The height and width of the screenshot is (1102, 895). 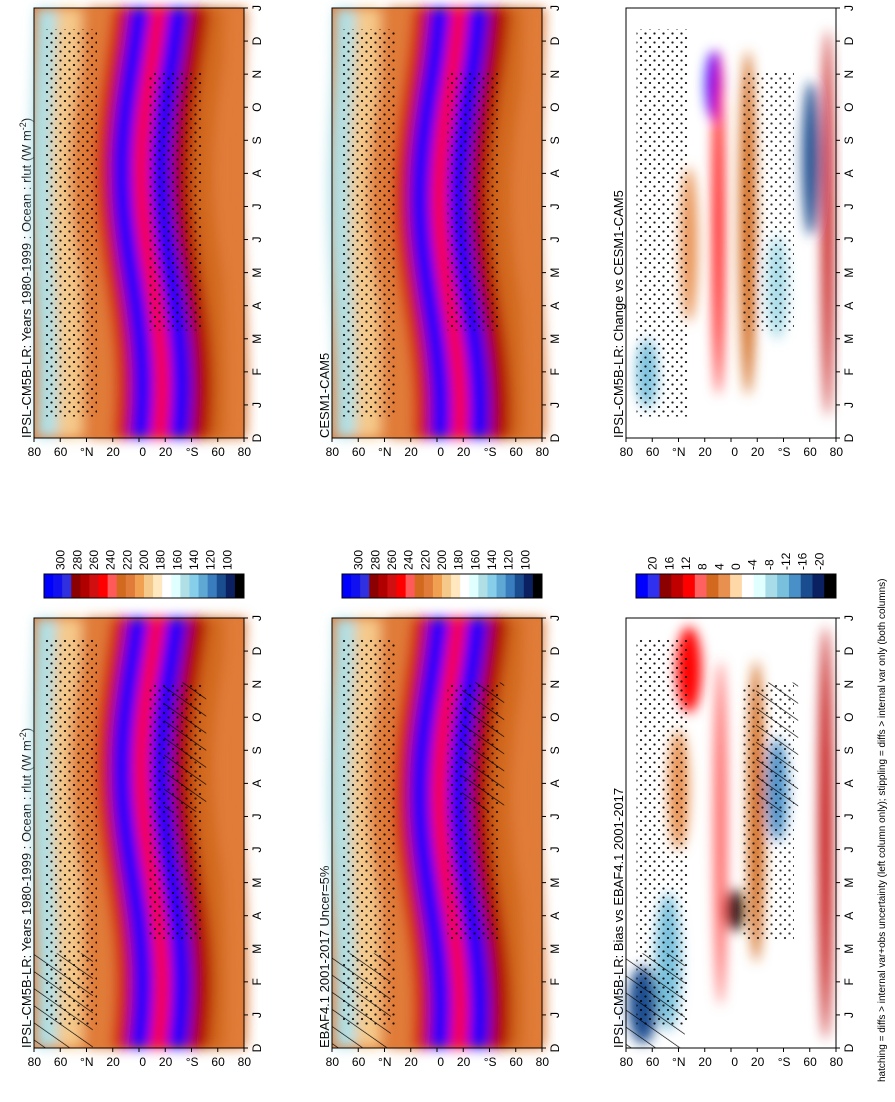 I want to click on colorbar-tick-label: 240, so click(x=111, y=560).